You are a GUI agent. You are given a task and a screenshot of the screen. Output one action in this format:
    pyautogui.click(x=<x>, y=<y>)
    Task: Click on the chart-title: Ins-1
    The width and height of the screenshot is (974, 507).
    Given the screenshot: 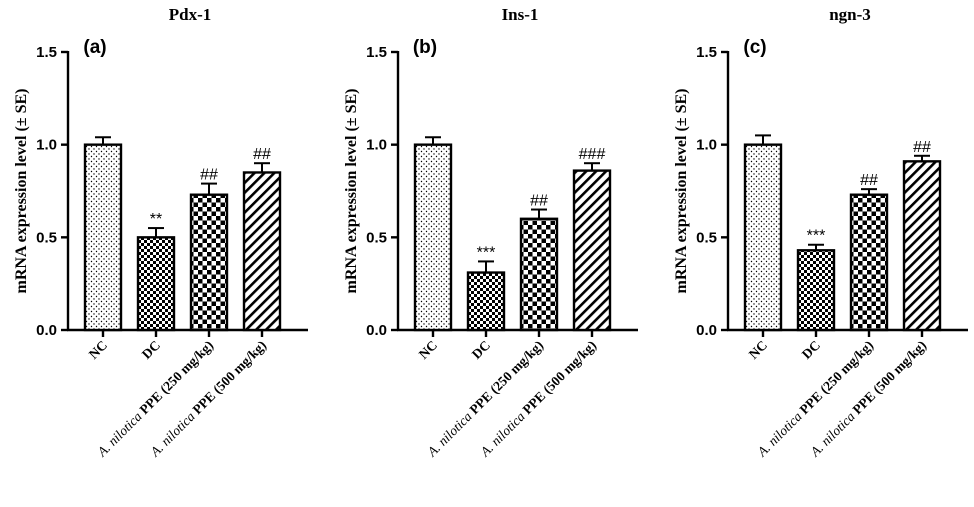 What is the action you would take?
    pyautogui.click(x=520, y=14)
    